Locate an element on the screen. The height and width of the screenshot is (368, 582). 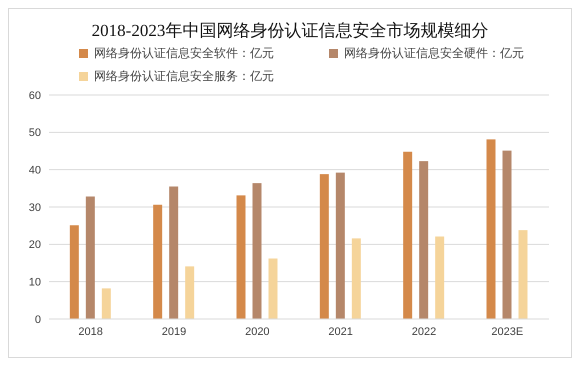
x-tick-label: 2018 is located at coordinates (90, 332).